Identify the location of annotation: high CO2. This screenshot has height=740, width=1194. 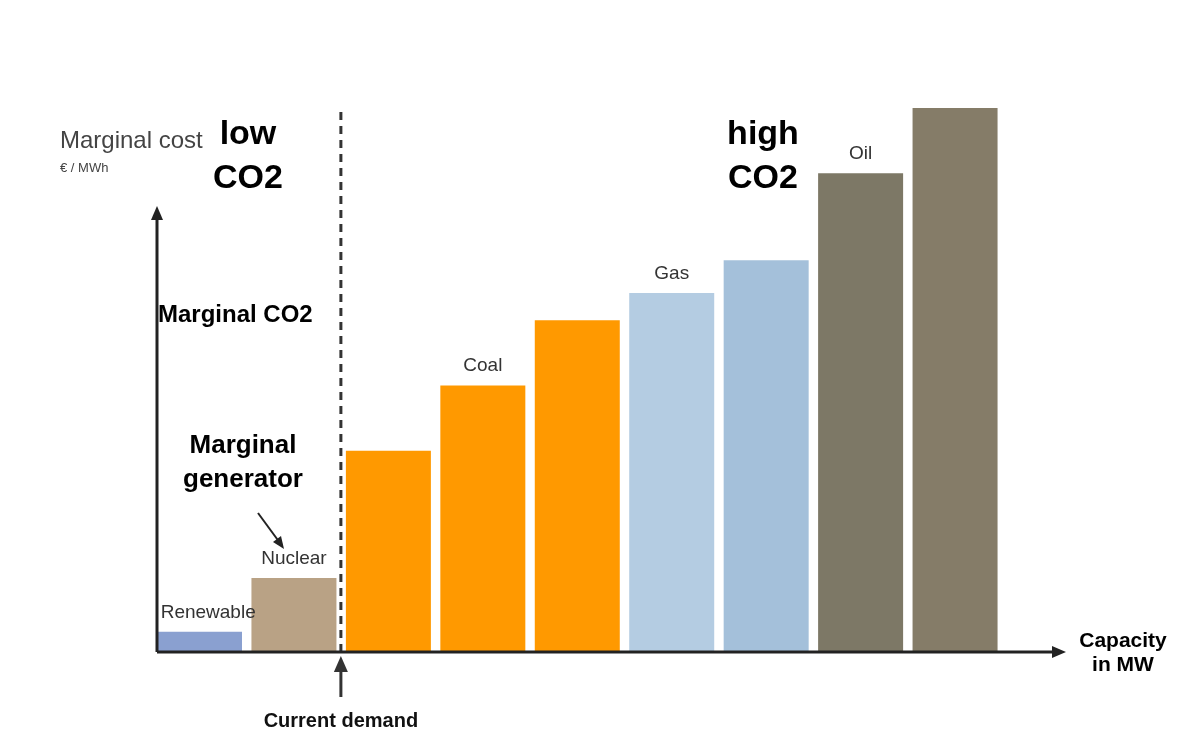
(763, 155).